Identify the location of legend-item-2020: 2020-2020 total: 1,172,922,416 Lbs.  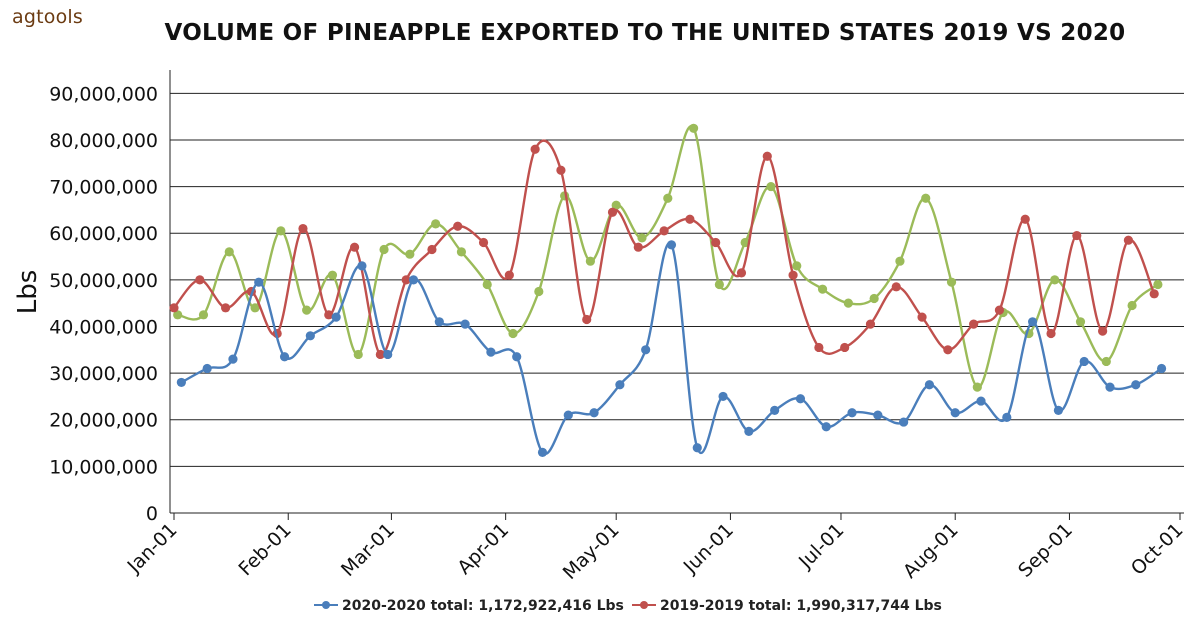
(469, 606).